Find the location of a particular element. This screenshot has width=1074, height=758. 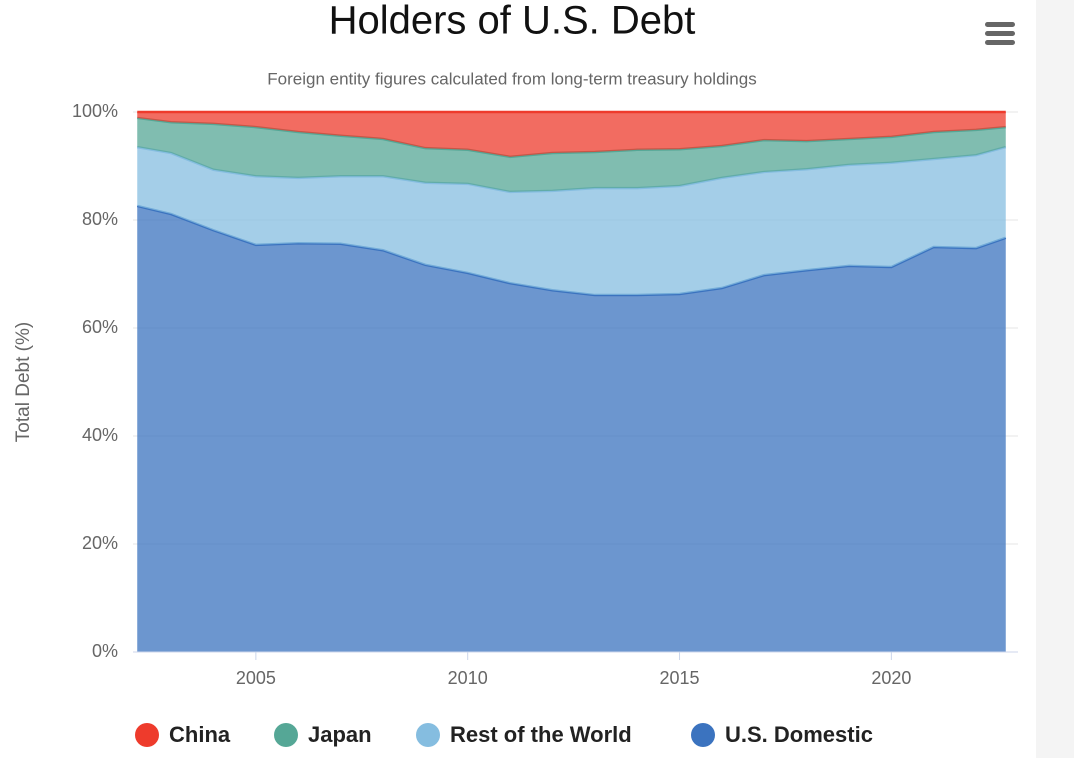

y-tick-label: 20% is located at coordinates (100, 543).